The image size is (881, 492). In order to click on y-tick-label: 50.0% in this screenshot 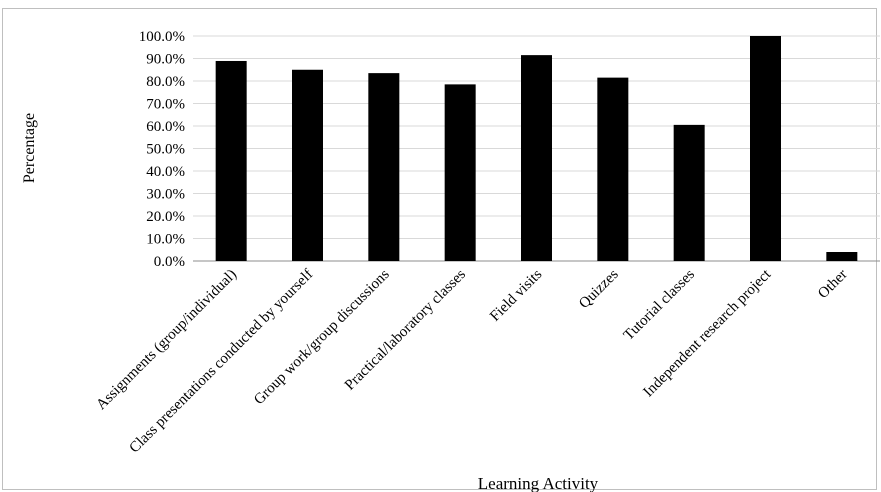, I will do `click(165, 150)`.